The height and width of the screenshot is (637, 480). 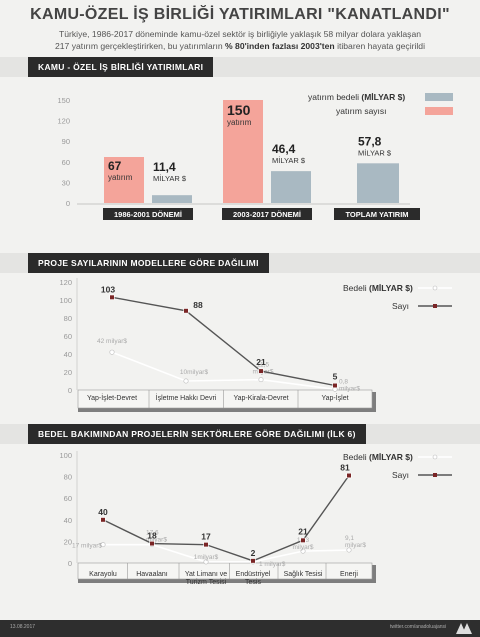 What do you see at coordinates (152, 536) in the screenshot?
I see `series-label-sayi: 18` at bounding box center [152, 536].